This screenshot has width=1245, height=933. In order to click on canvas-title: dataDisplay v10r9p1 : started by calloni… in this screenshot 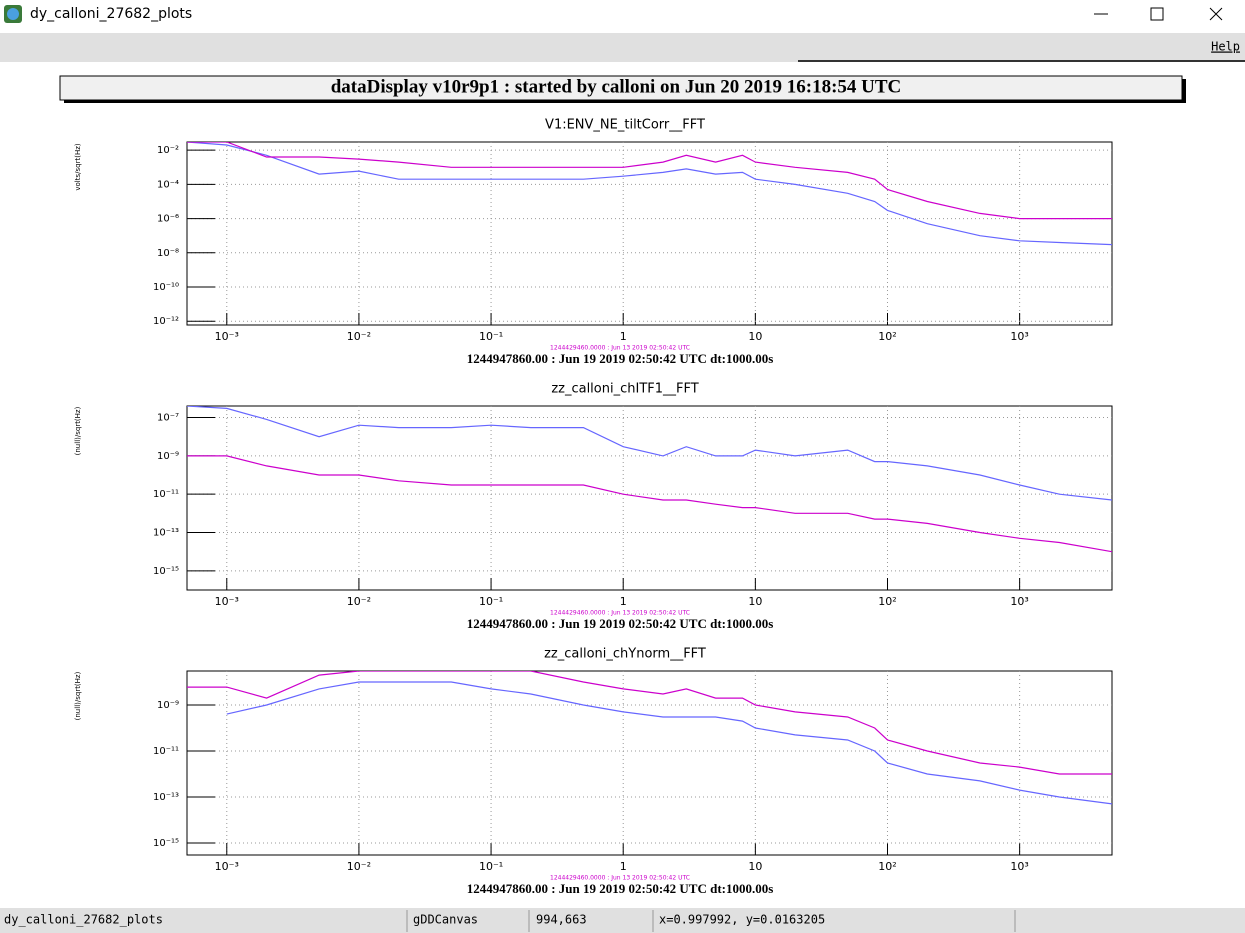, I will do `click(616, 86)`.